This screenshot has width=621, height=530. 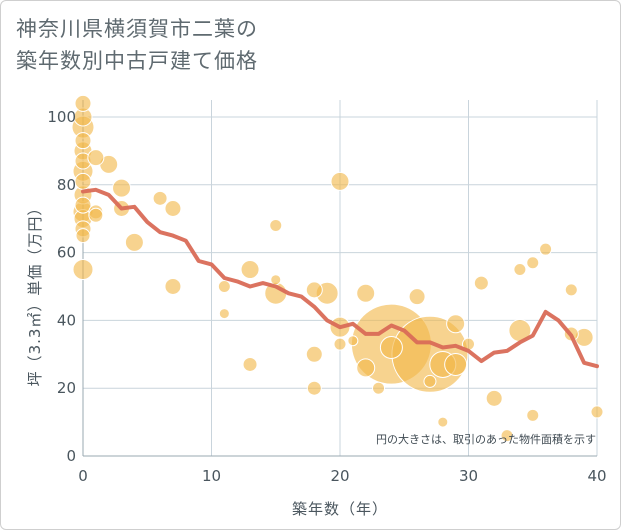 What do you see at coordinates (137, 45) in the screenshot?
I see `chart-title: 神奈川県横須賀市二葉の 築年数別中古戸建て価格` at bounding box center [137, 45].